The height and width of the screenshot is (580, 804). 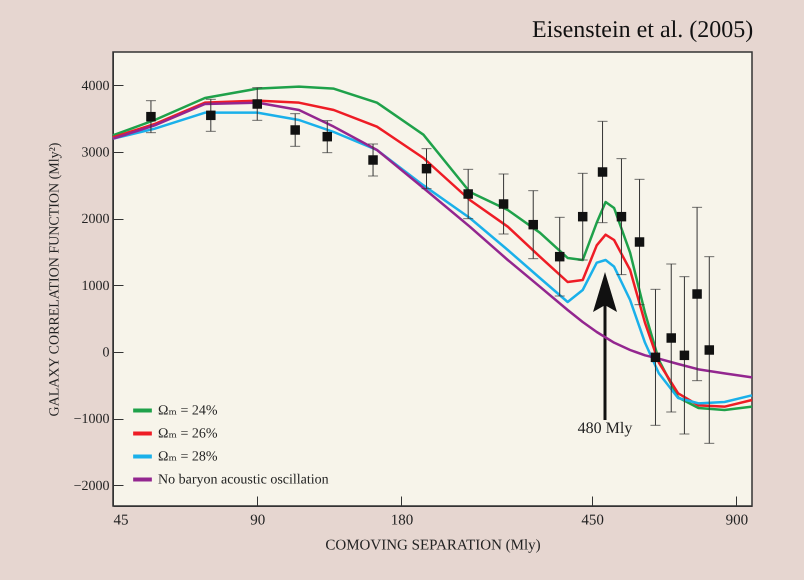 I want to click on y-tick-label: 2000, so click(x=96, y=220).